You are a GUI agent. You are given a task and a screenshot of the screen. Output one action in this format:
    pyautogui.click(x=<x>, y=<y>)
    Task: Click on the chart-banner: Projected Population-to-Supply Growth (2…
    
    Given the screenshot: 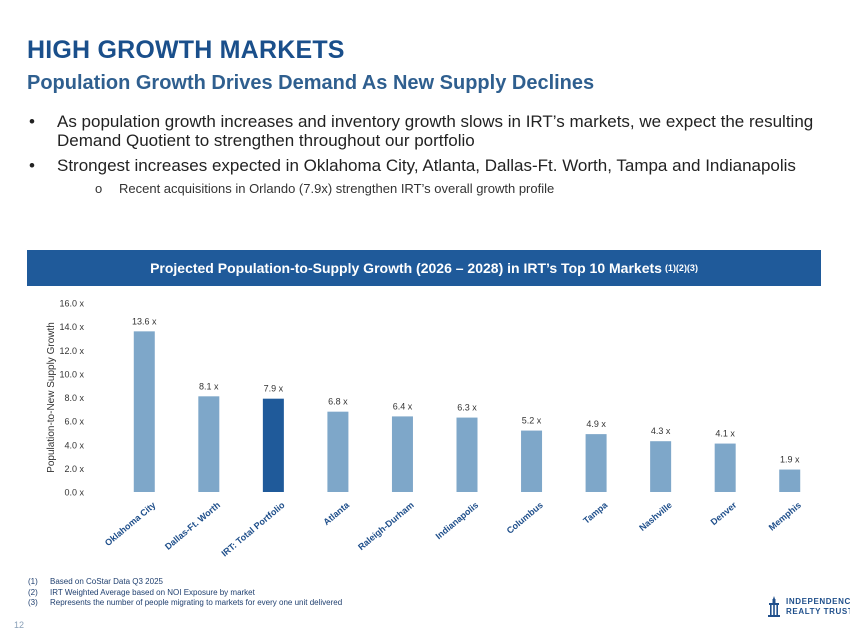 What is the action you would take?
    pyautogui.click(x=424, y=268)
    